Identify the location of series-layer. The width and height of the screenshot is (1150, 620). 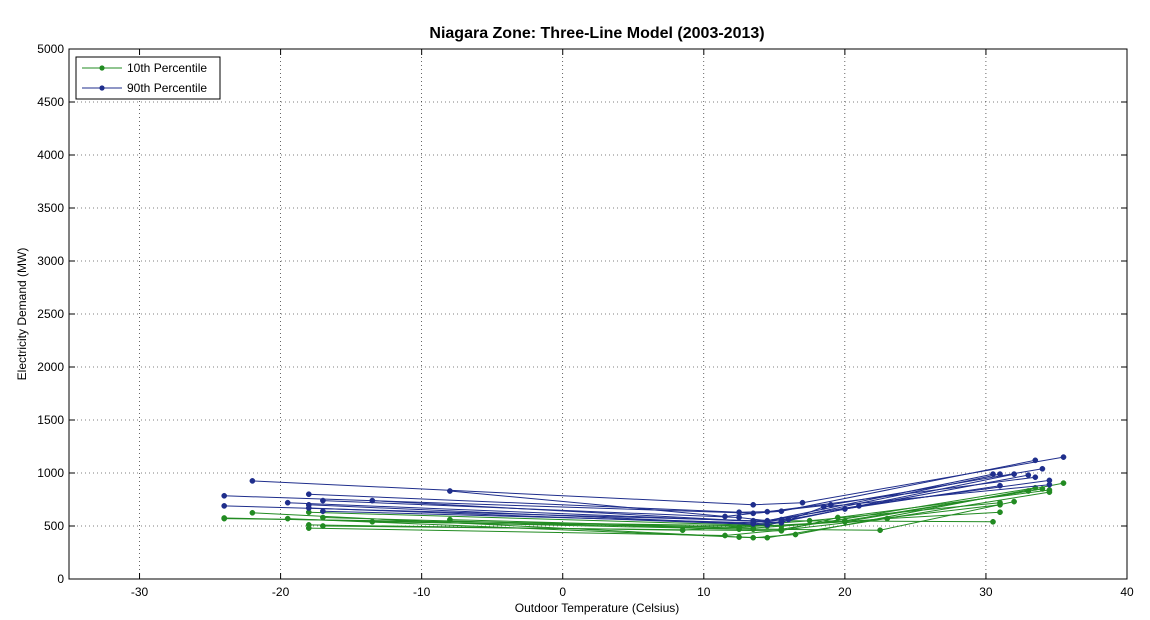
(644, 497).